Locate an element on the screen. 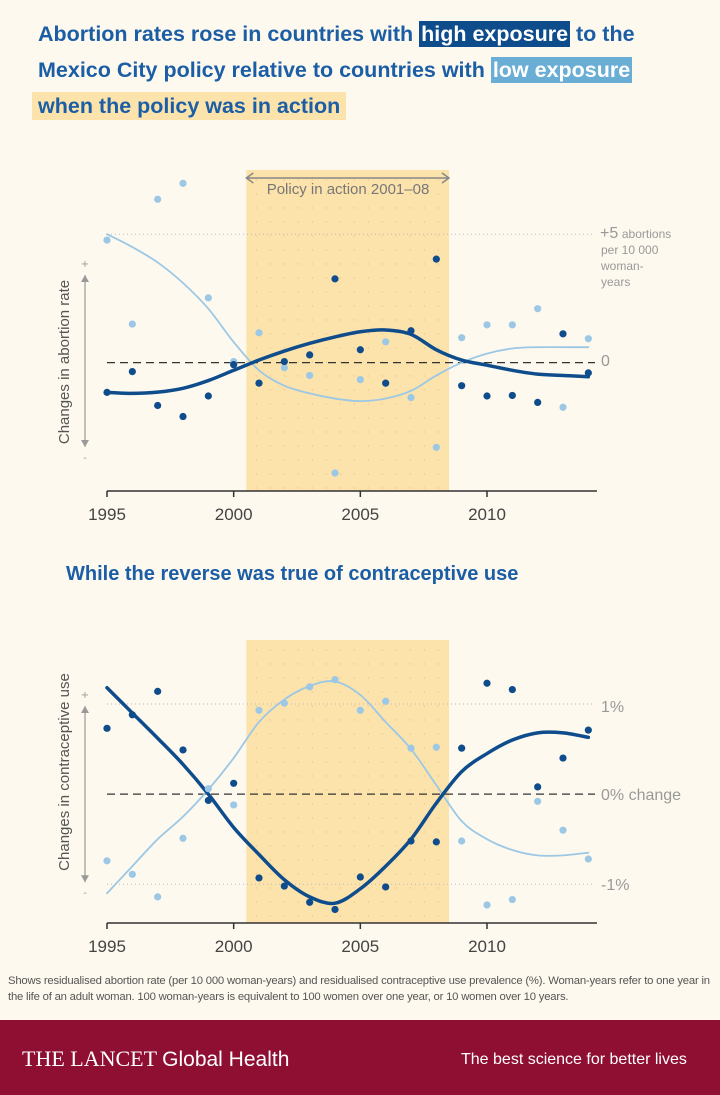 Image resolution: width=720 pixels, height=1095 pixels. brand-name: THE LANCET is located at coordinates (89, 1058).